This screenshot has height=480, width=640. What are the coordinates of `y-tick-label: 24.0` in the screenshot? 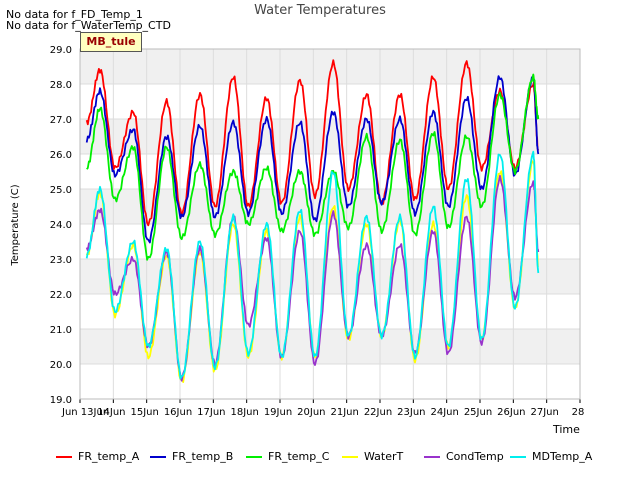 It's located at (61, 225).